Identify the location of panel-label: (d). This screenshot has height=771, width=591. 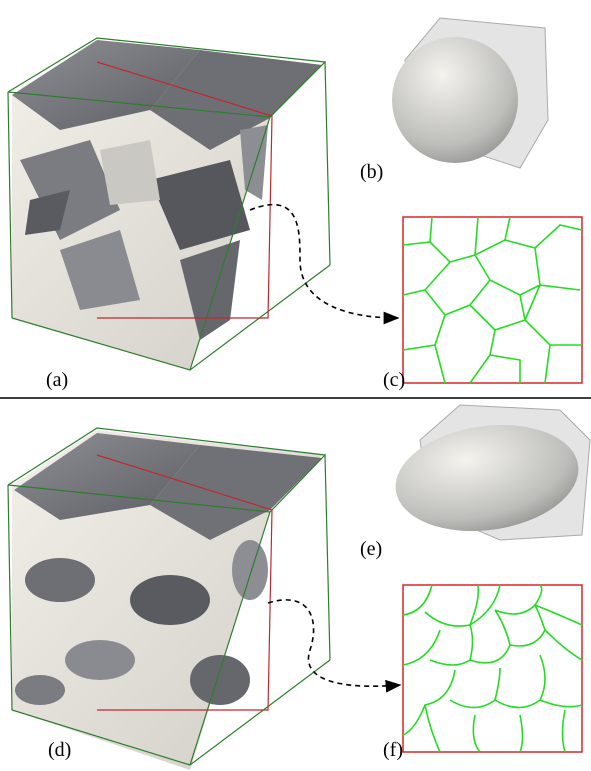
(59, 750).